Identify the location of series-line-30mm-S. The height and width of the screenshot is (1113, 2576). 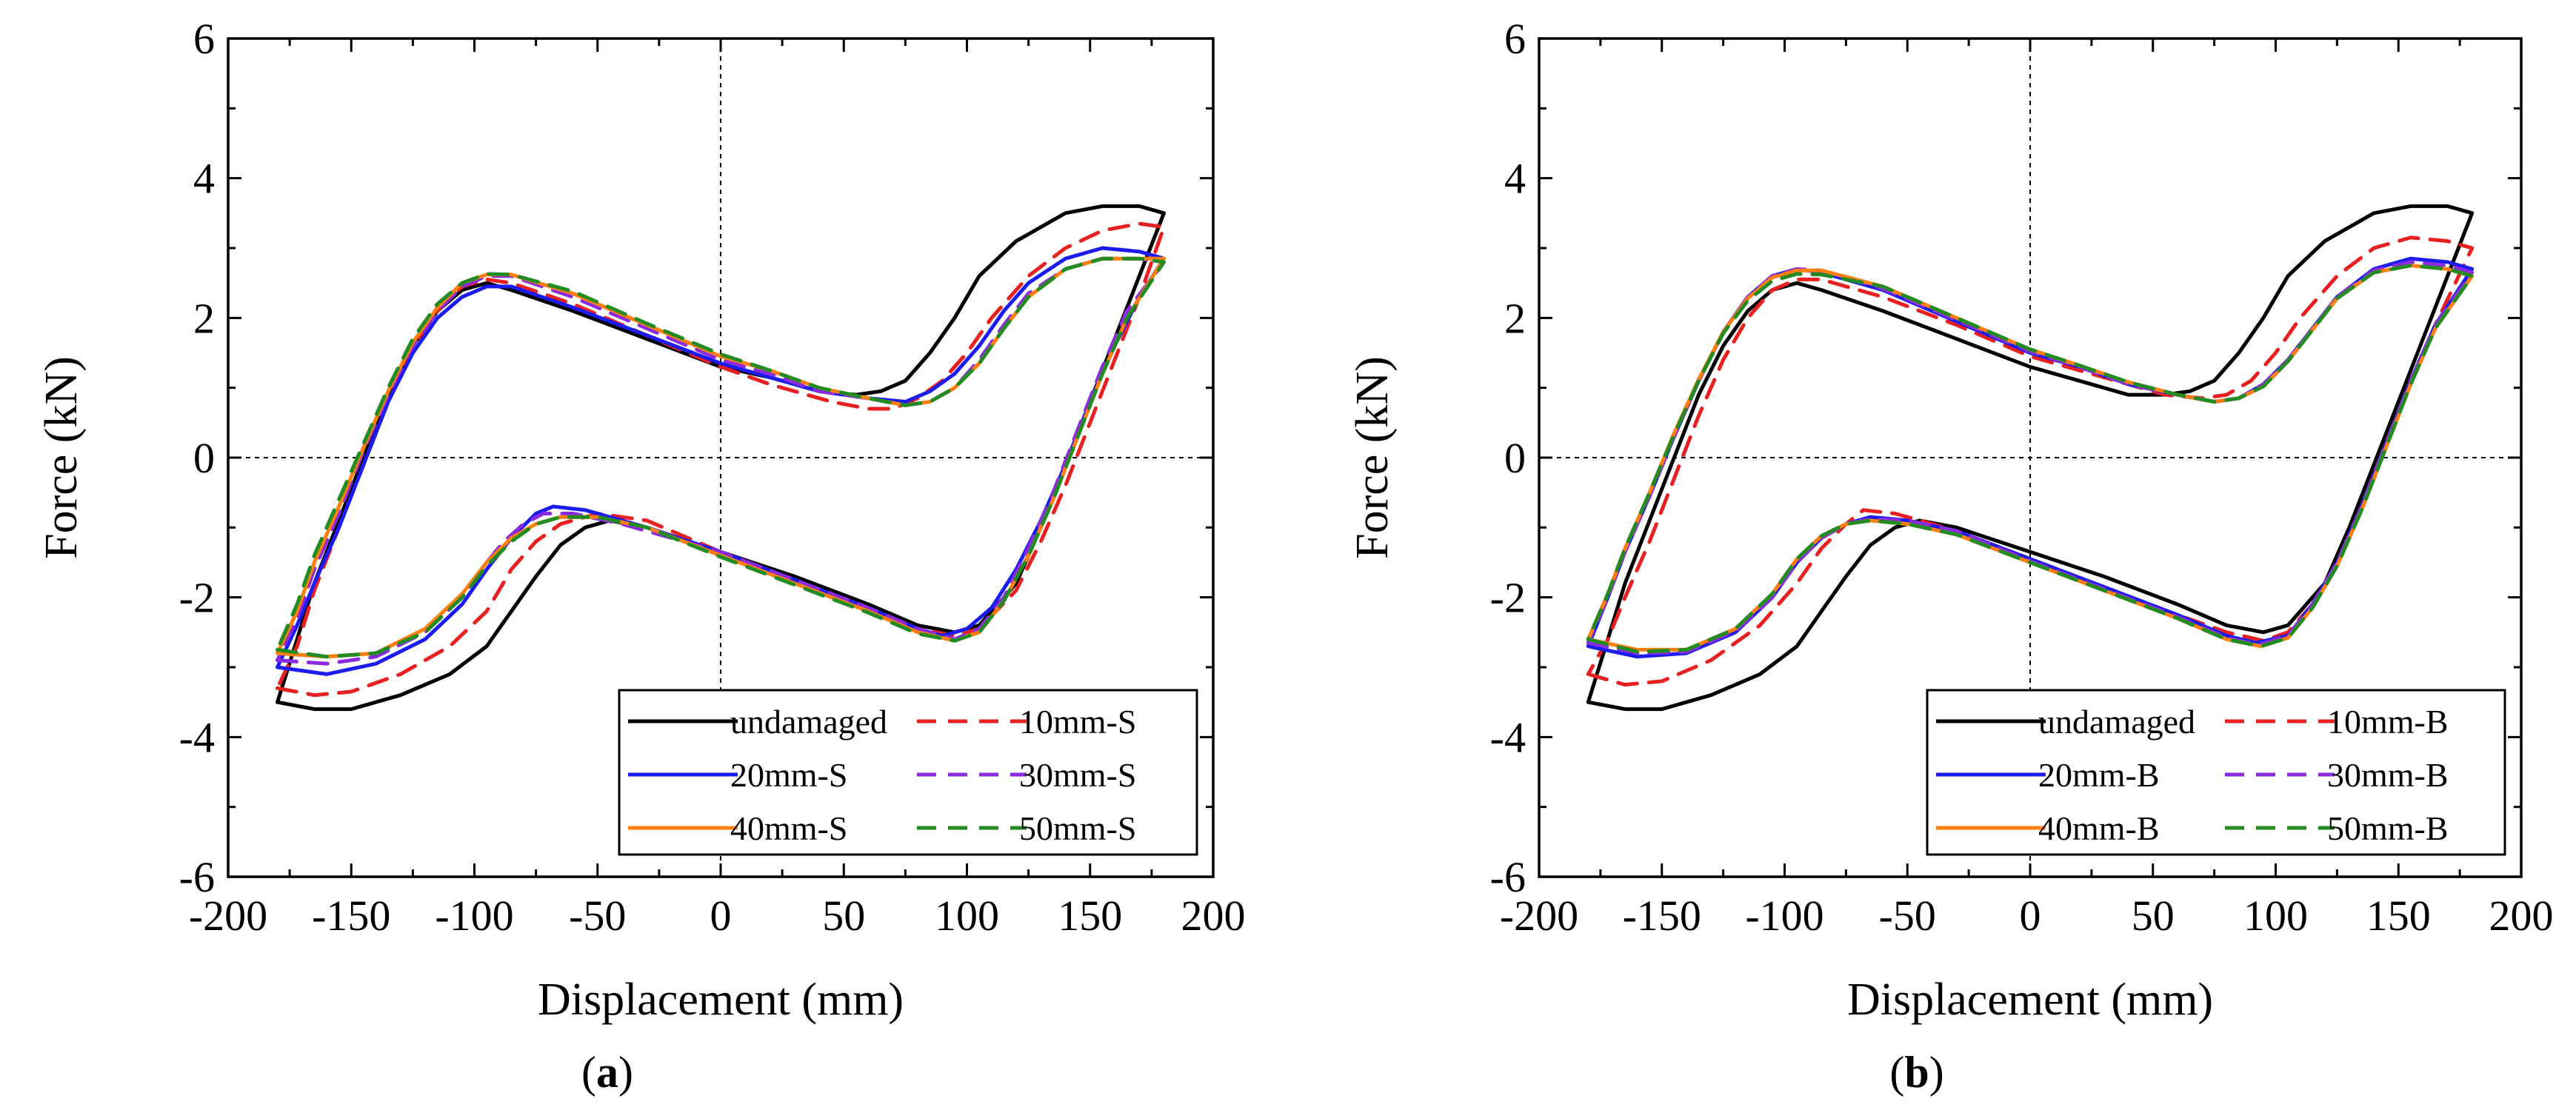
(721, 461).